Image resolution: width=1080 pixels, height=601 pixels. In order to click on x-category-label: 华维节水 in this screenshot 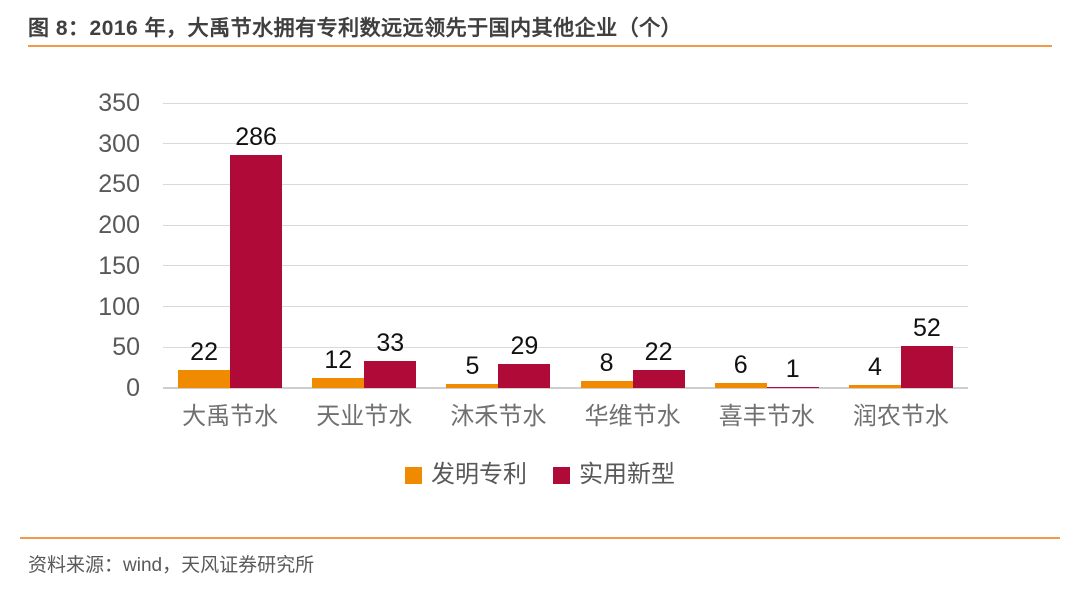, I will do `click(632, 416)`.